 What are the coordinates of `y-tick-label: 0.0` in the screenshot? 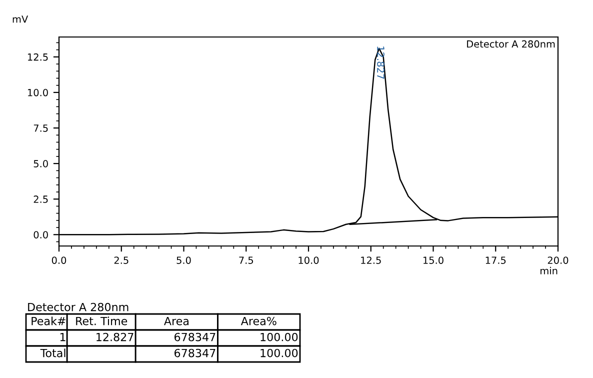 It's located at (41, 234).